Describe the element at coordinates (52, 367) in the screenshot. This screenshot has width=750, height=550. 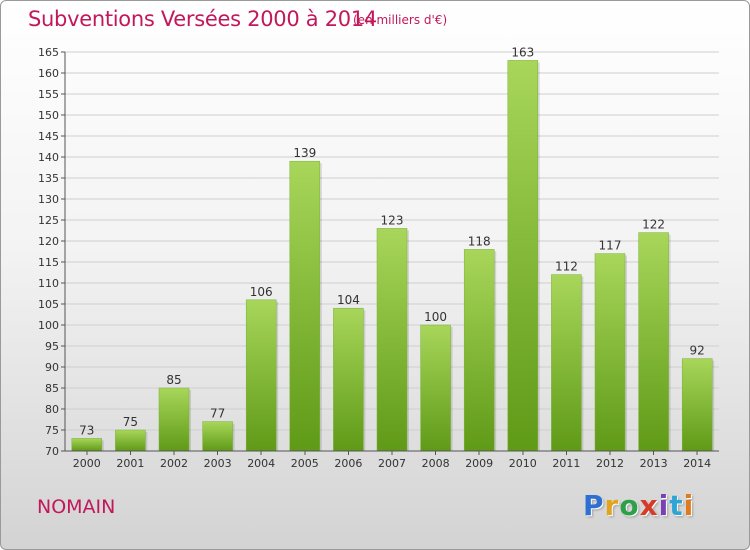
I see `y-tick-label: 90` at that location.